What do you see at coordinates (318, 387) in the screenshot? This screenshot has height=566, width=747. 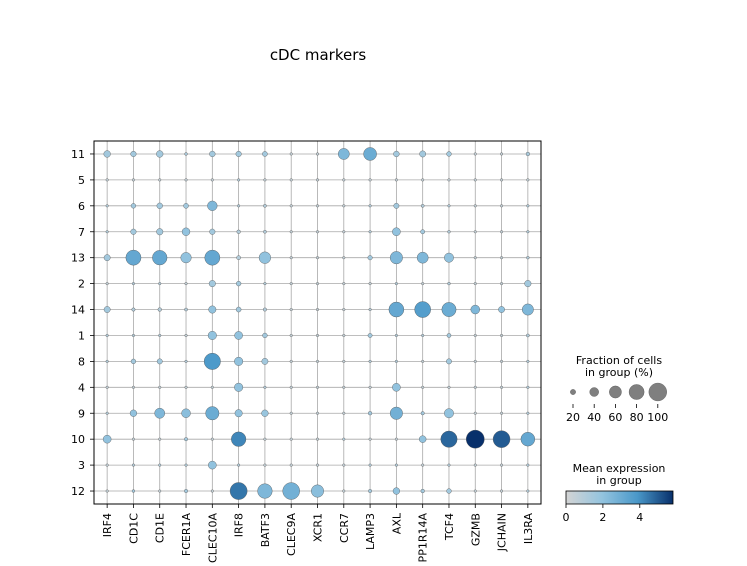 I see `dot-4-XCR1` at bounding box center [318, 387].